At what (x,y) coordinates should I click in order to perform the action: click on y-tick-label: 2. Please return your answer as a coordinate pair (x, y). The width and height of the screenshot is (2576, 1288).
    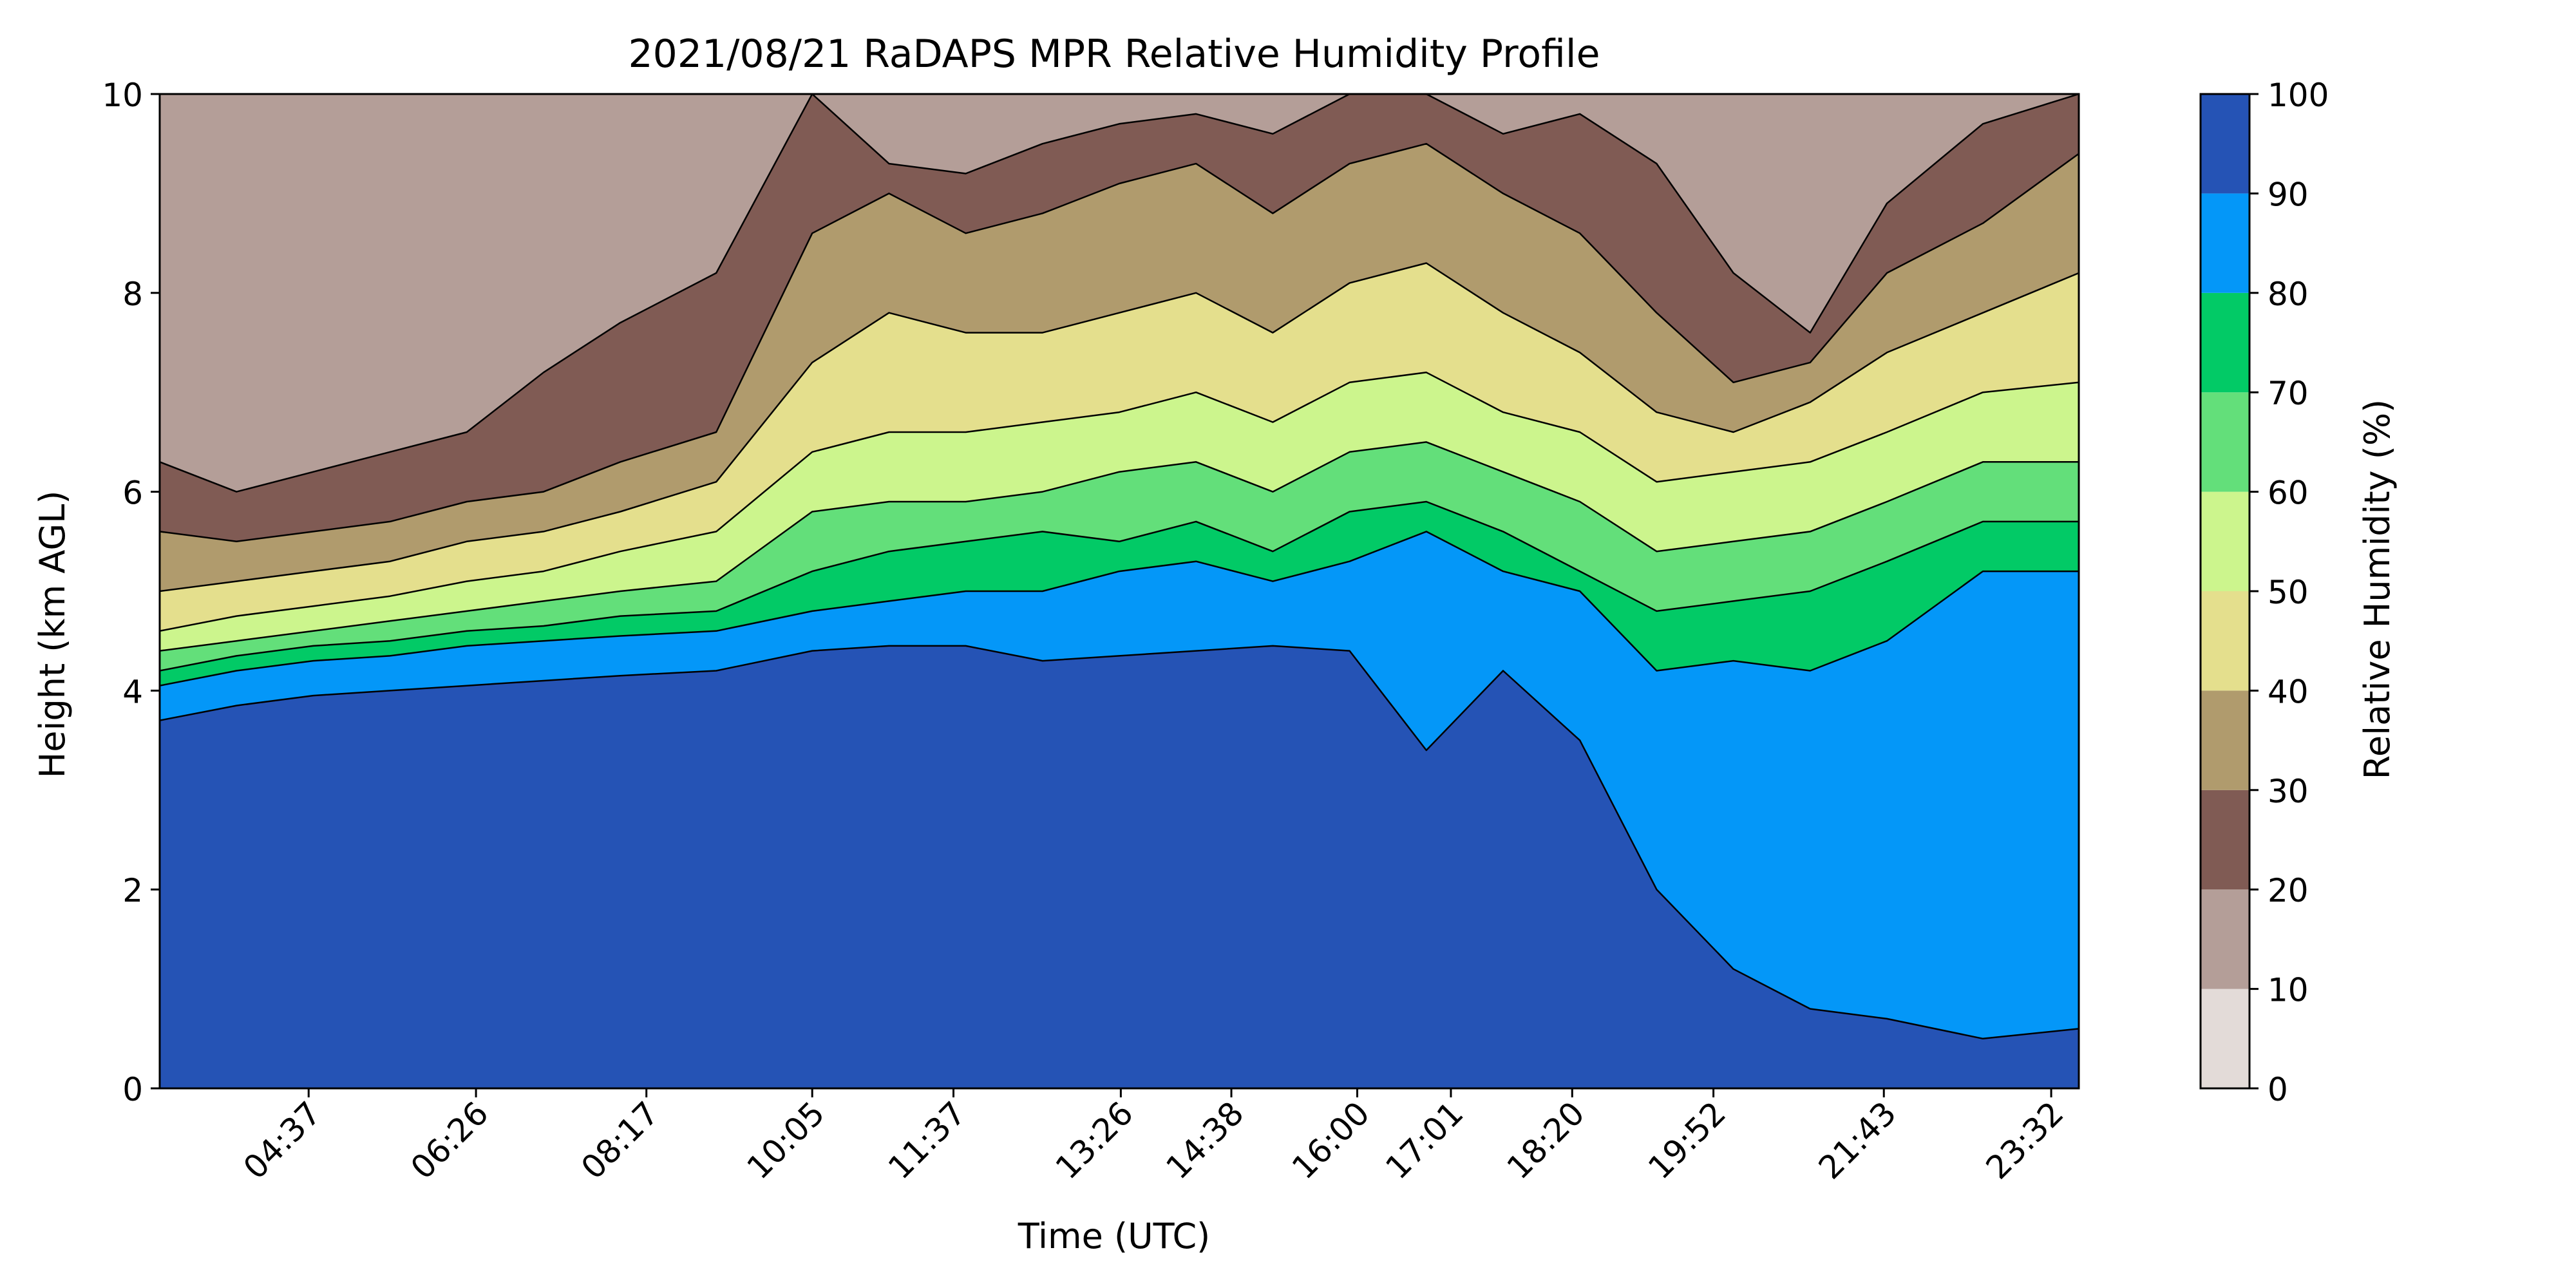
    Looking at the image, I should click on (132, 890).